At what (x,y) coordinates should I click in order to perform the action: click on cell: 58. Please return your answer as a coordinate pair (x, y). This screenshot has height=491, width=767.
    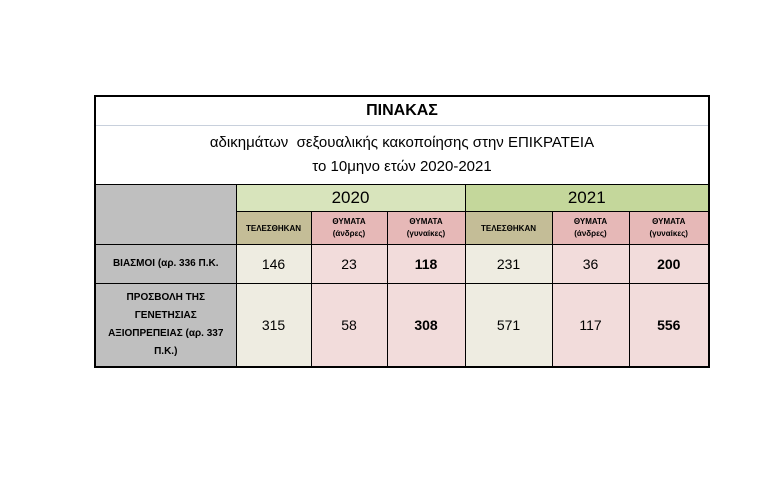
    Looking at the image, I should click on (349, 325).